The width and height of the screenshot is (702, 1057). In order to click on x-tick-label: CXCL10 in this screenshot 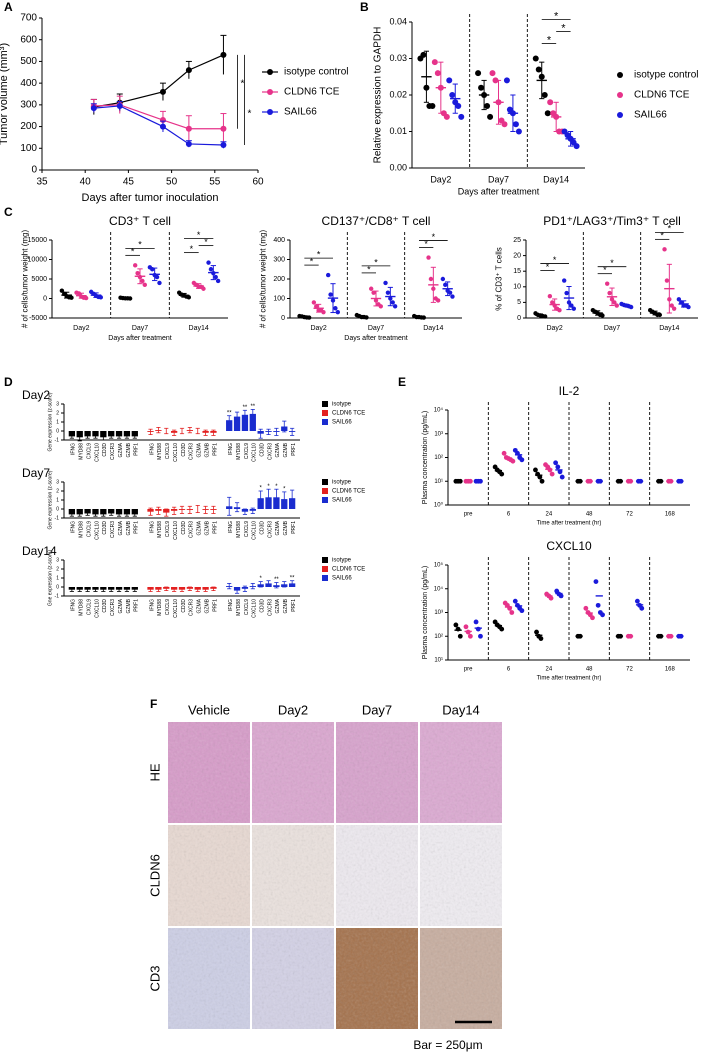, I will do `click(97, 608)`.